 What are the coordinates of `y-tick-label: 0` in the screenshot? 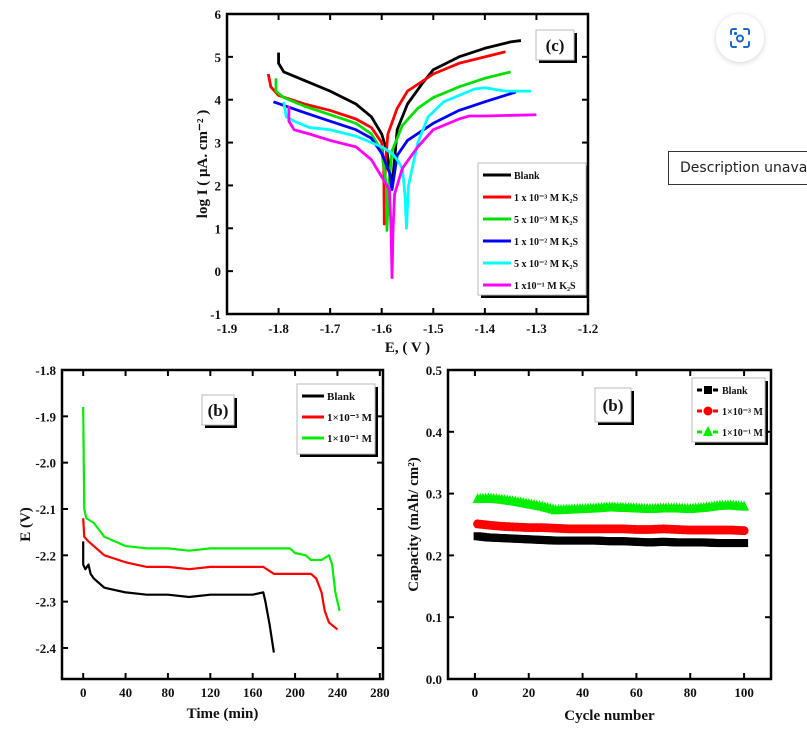 It's located at (218, 271).